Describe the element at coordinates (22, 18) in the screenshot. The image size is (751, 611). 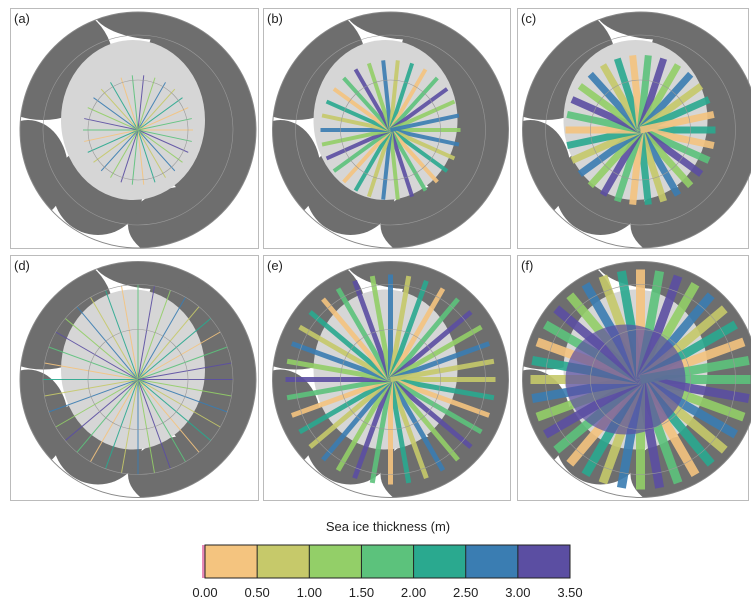
I see `panel-label: (a)` at that location.